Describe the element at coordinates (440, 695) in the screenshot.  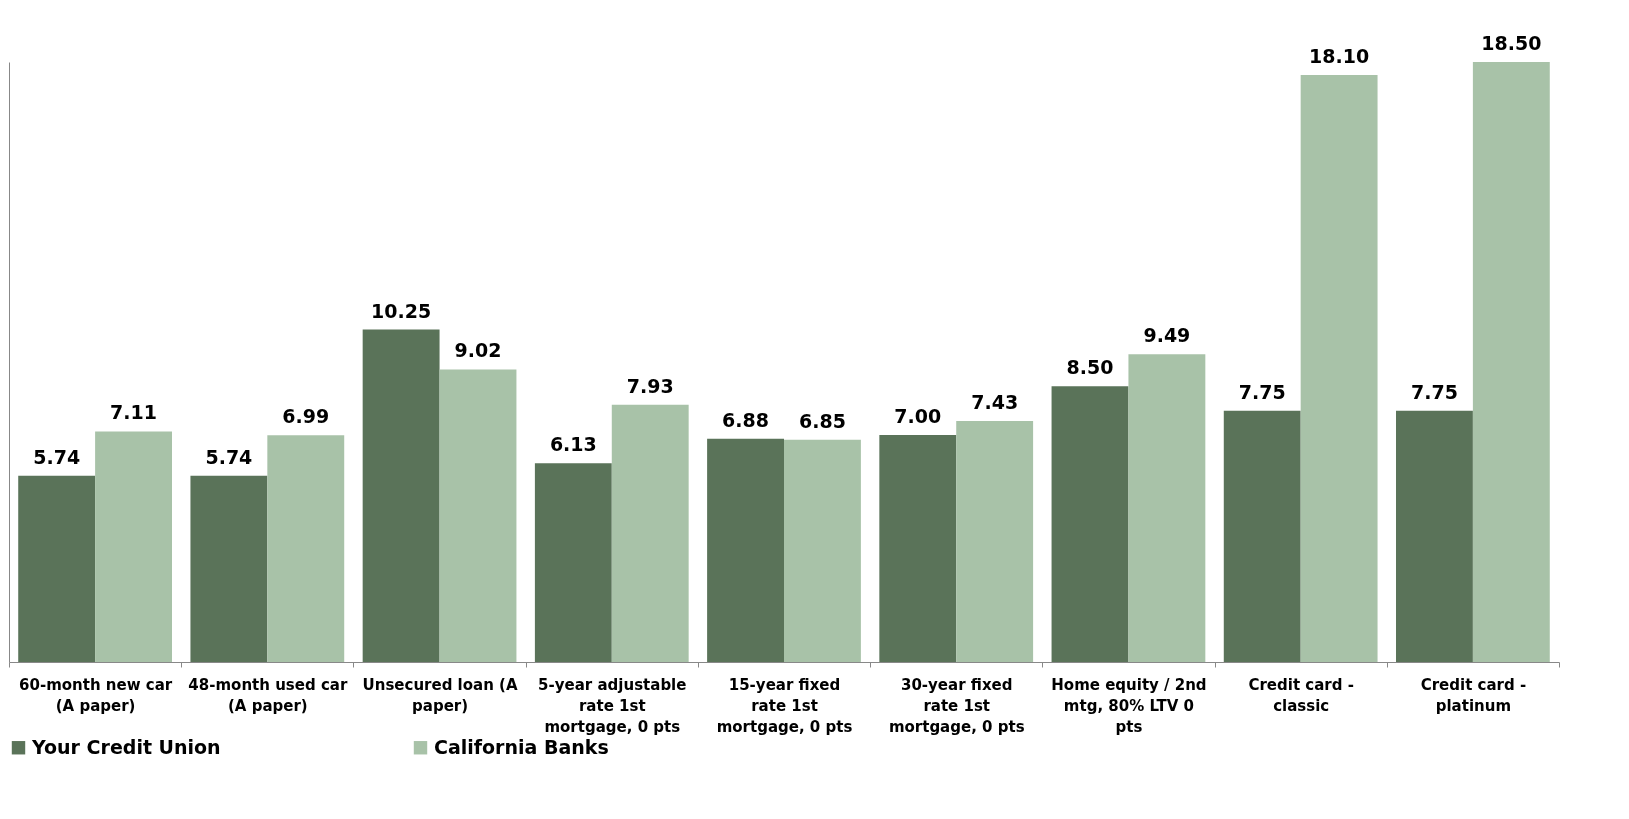
I see `x-tick-label: Unsecured loan (A paper)` at that location.